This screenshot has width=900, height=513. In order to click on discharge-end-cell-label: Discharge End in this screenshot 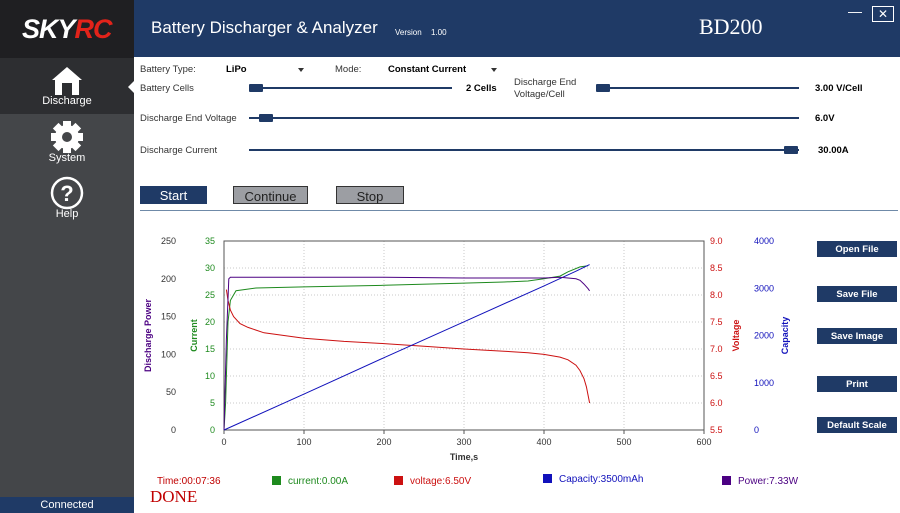, I will do `click(545, 82)`.